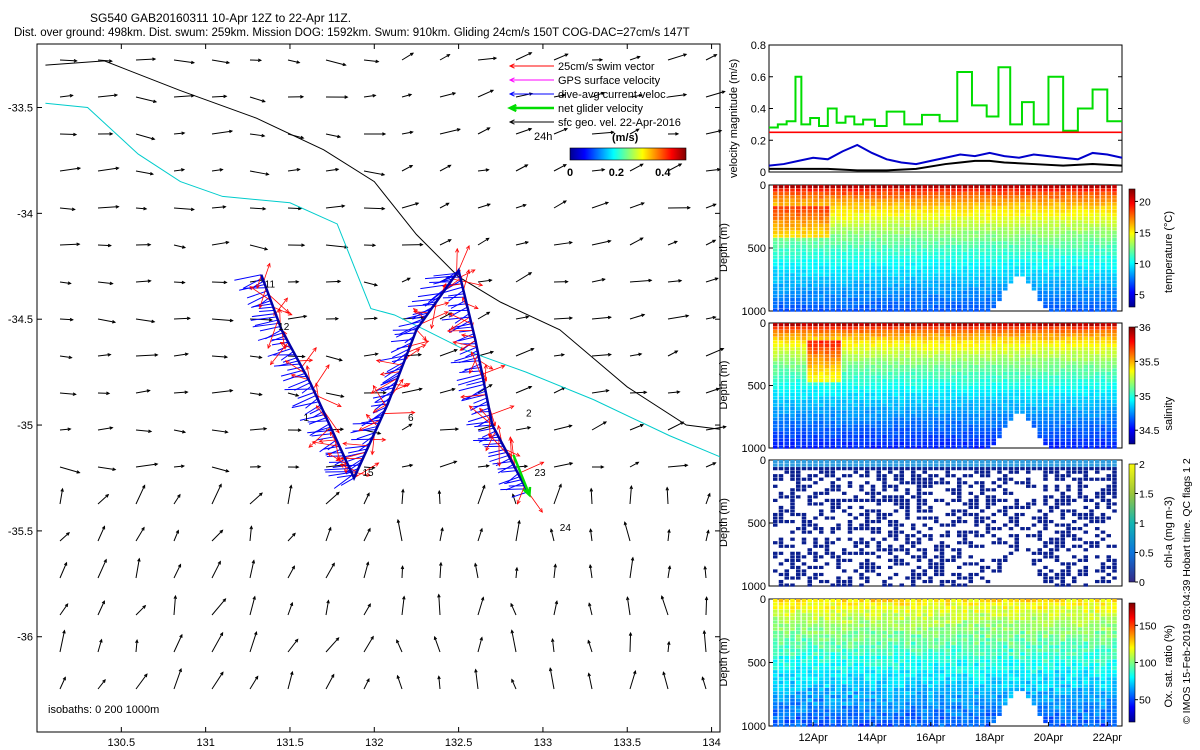 This screenshot has width=1200, height=750. I want to click on day-label: 15, so click(368, 473).